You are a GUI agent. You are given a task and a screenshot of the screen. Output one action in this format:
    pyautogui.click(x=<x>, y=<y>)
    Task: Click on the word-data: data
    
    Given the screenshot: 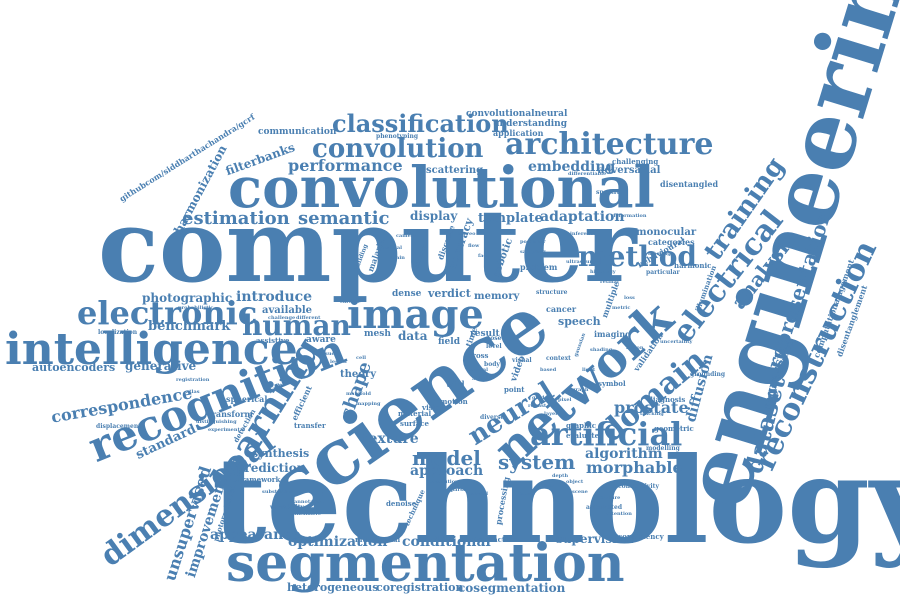 What is the action you would take?
    pyautogui.click(x=413, y=336)
    